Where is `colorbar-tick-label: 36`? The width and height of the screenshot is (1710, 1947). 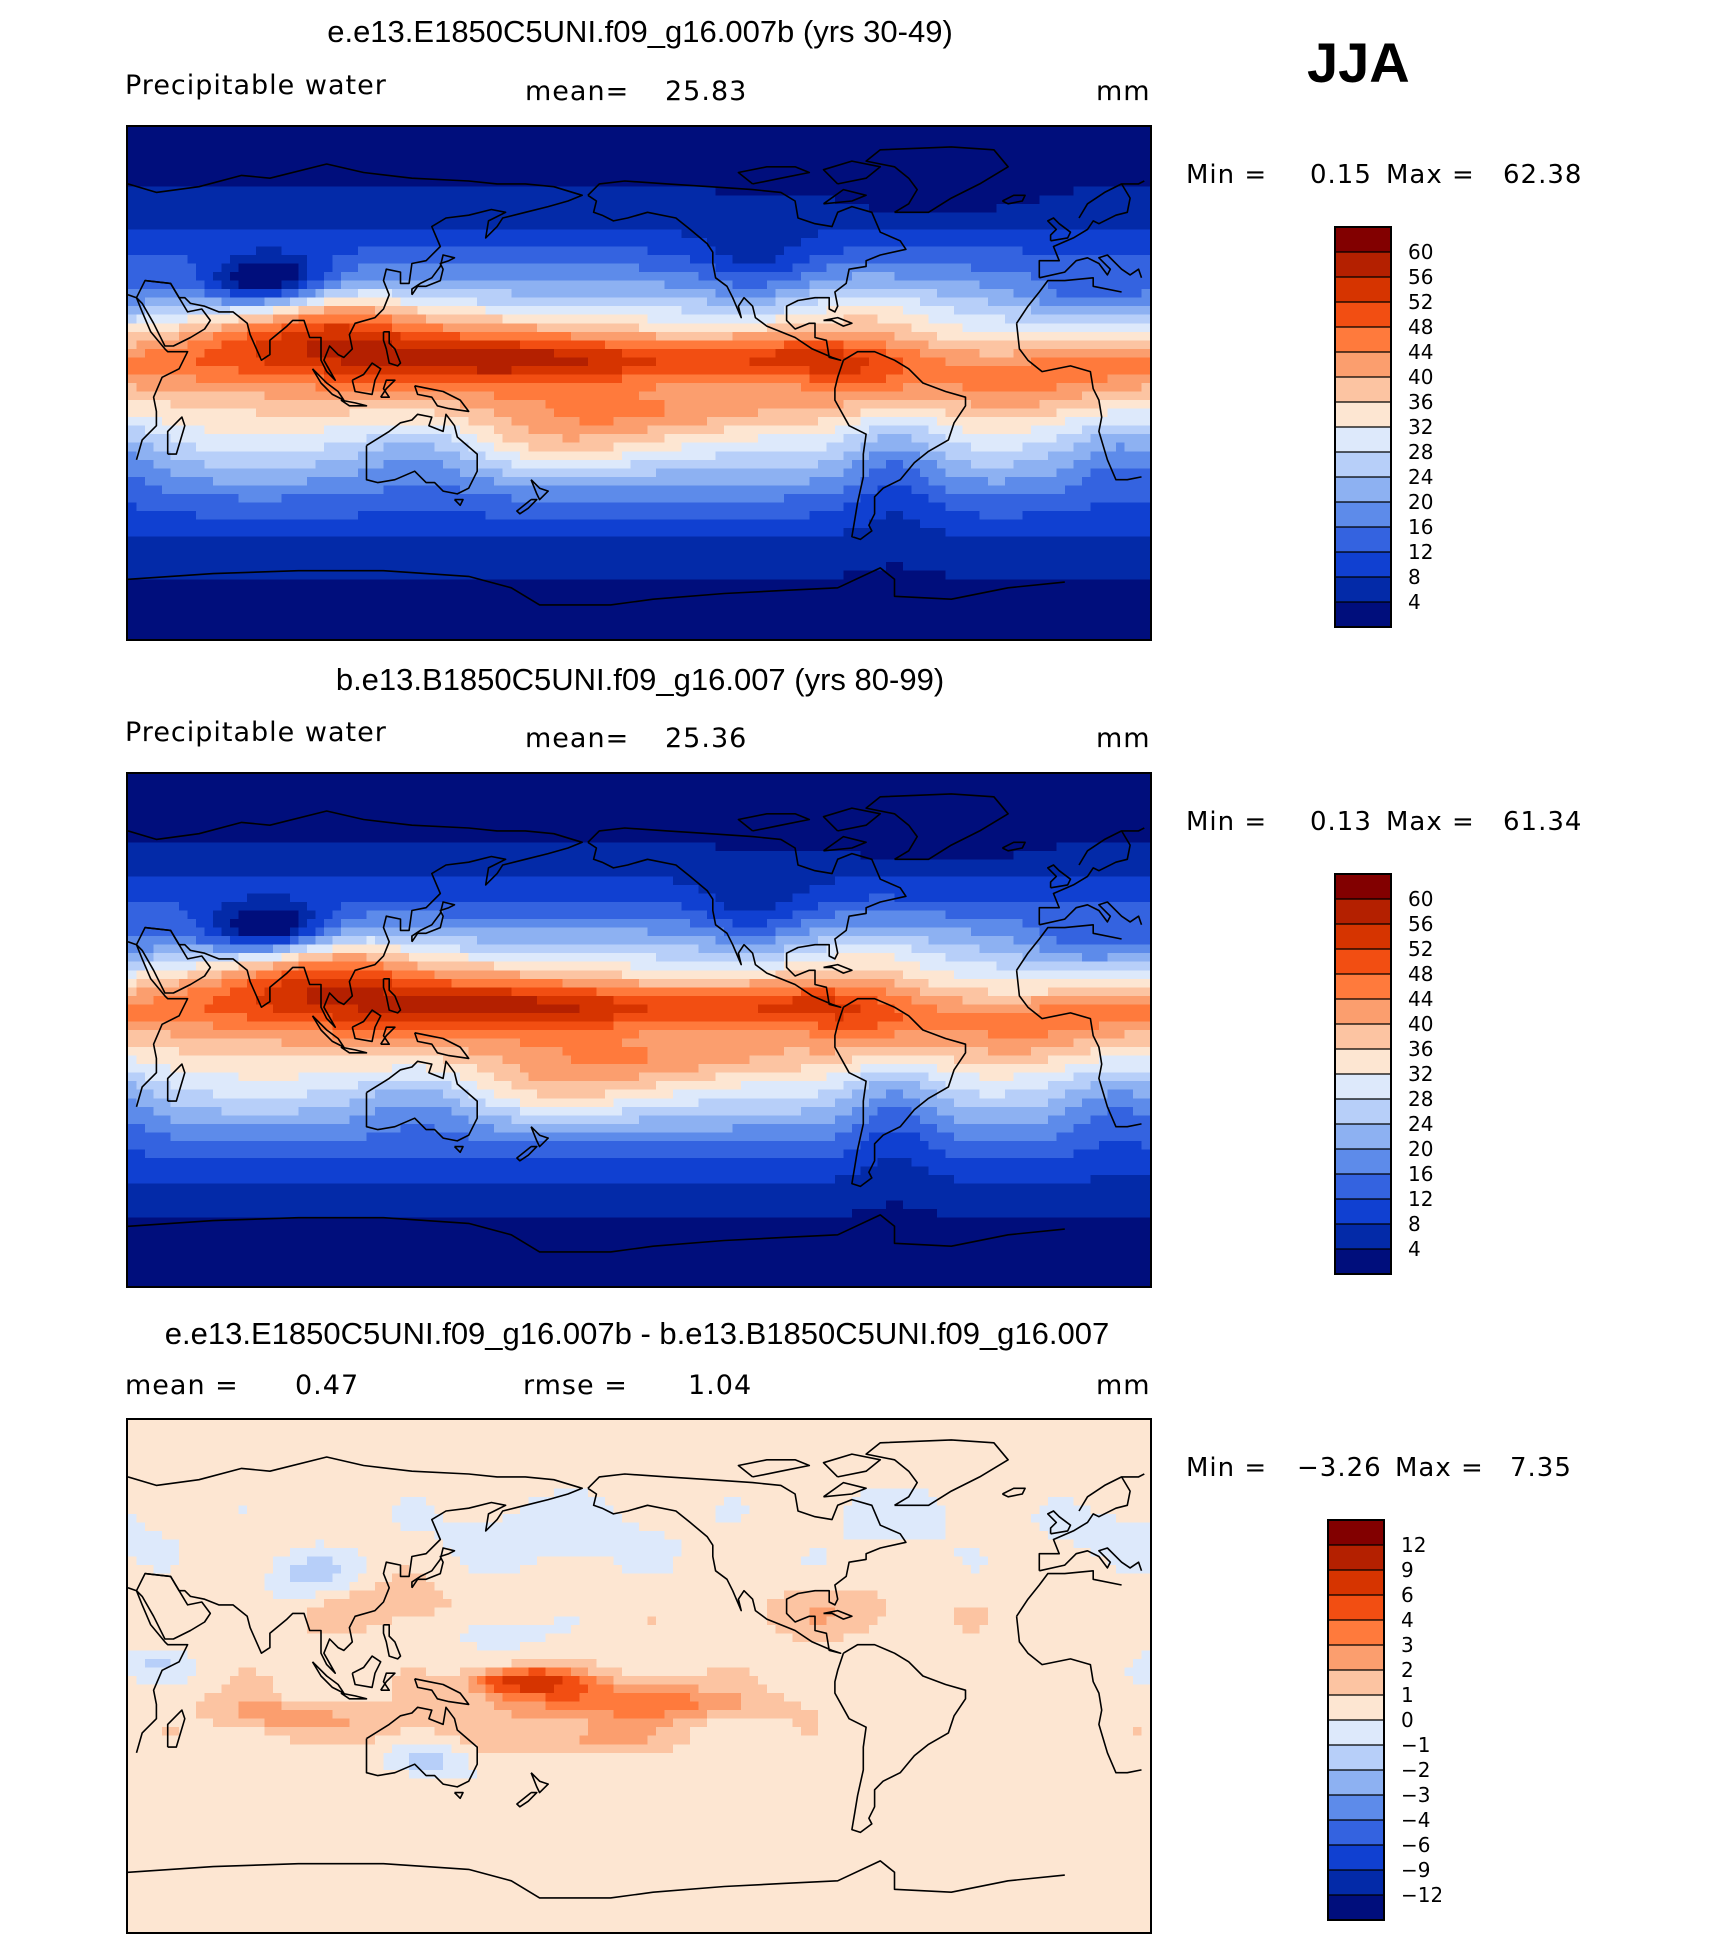
colorbar-tick-label: 36 is located at coordinates (1420, 1049).